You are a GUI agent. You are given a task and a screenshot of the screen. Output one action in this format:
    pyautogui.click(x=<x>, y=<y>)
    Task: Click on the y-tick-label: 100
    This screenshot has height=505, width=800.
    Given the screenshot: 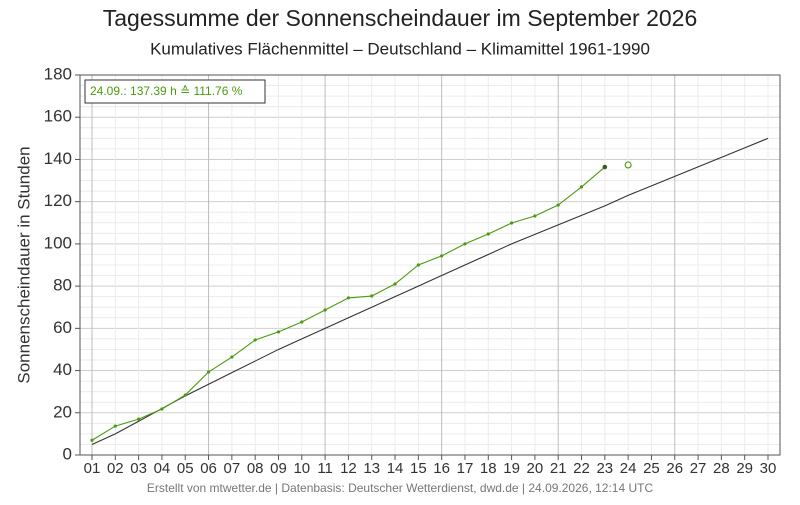 What is the action you would take?
    pyautogui.click(x=58, y=242)
    